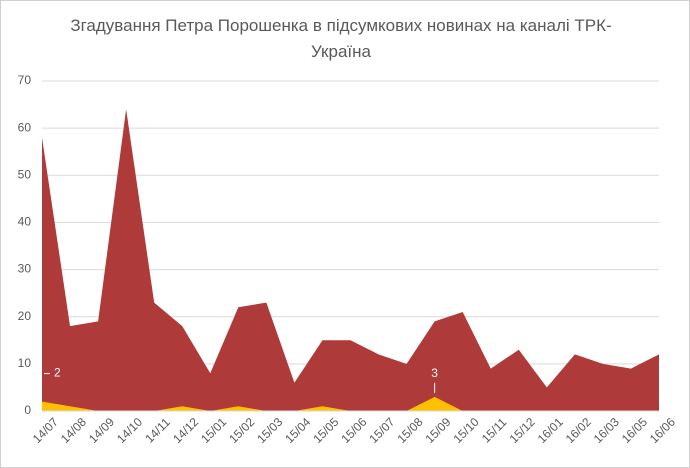 The image size is (690, 468). Describe the element at coordinates (466, 430) in the screenshot. I see `x-tick-label: 15/10` at that location.